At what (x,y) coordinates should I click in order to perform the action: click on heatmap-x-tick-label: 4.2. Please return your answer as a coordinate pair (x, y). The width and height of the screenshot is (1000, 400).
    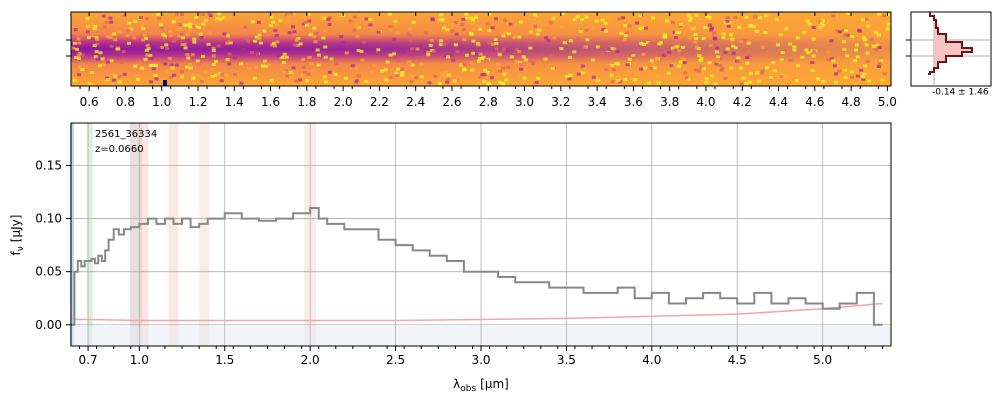
    Looking at the image, I should click on (742, 102).